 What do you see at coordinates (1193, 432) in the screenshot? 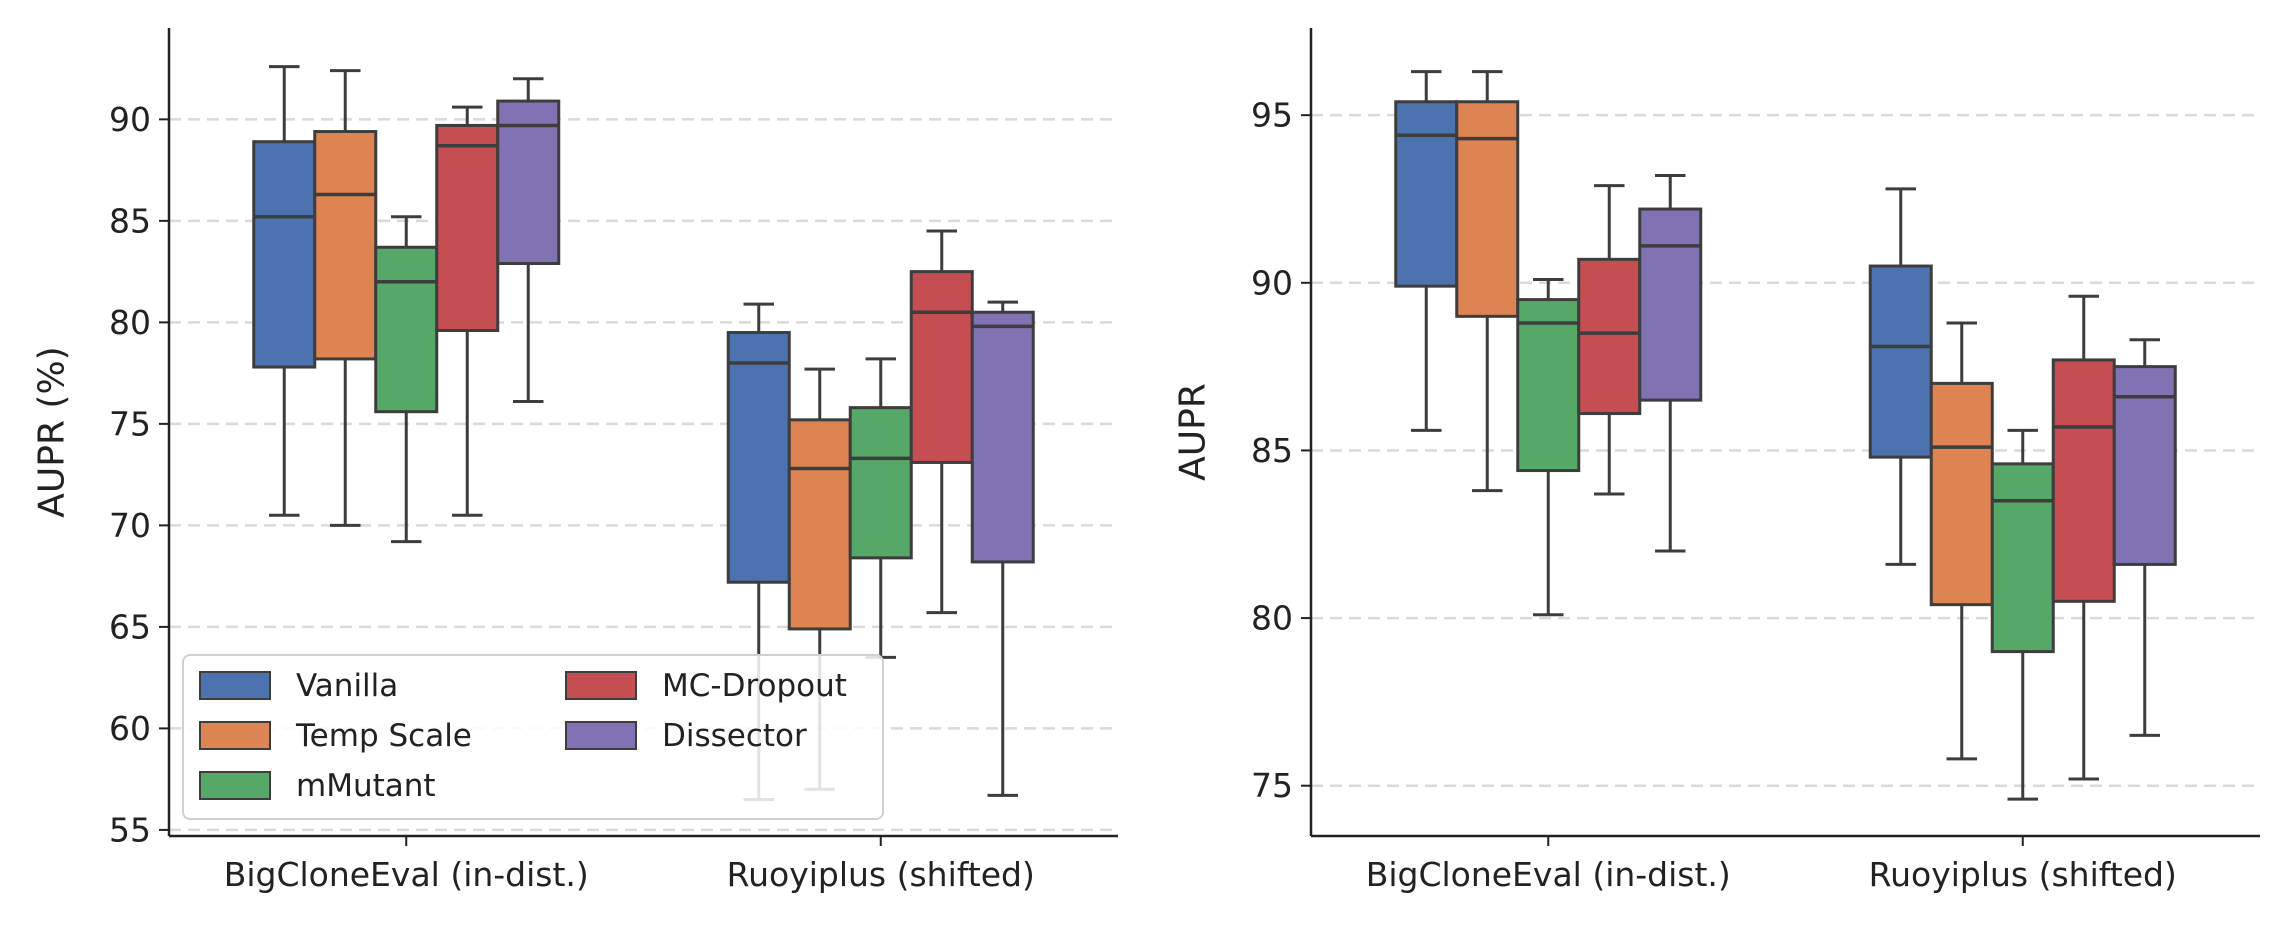
I see `y-axis-label: AUPR` at bounding box center [1193, 432].